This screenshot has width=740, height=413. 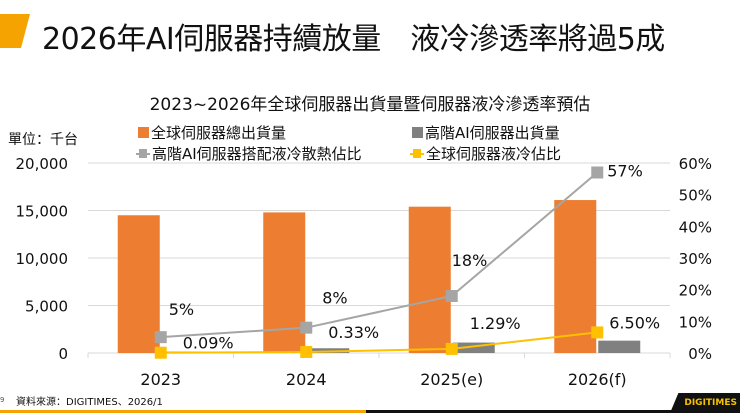 I want to click on x-tick-label: 2026(f), so click(x=597, y=379).